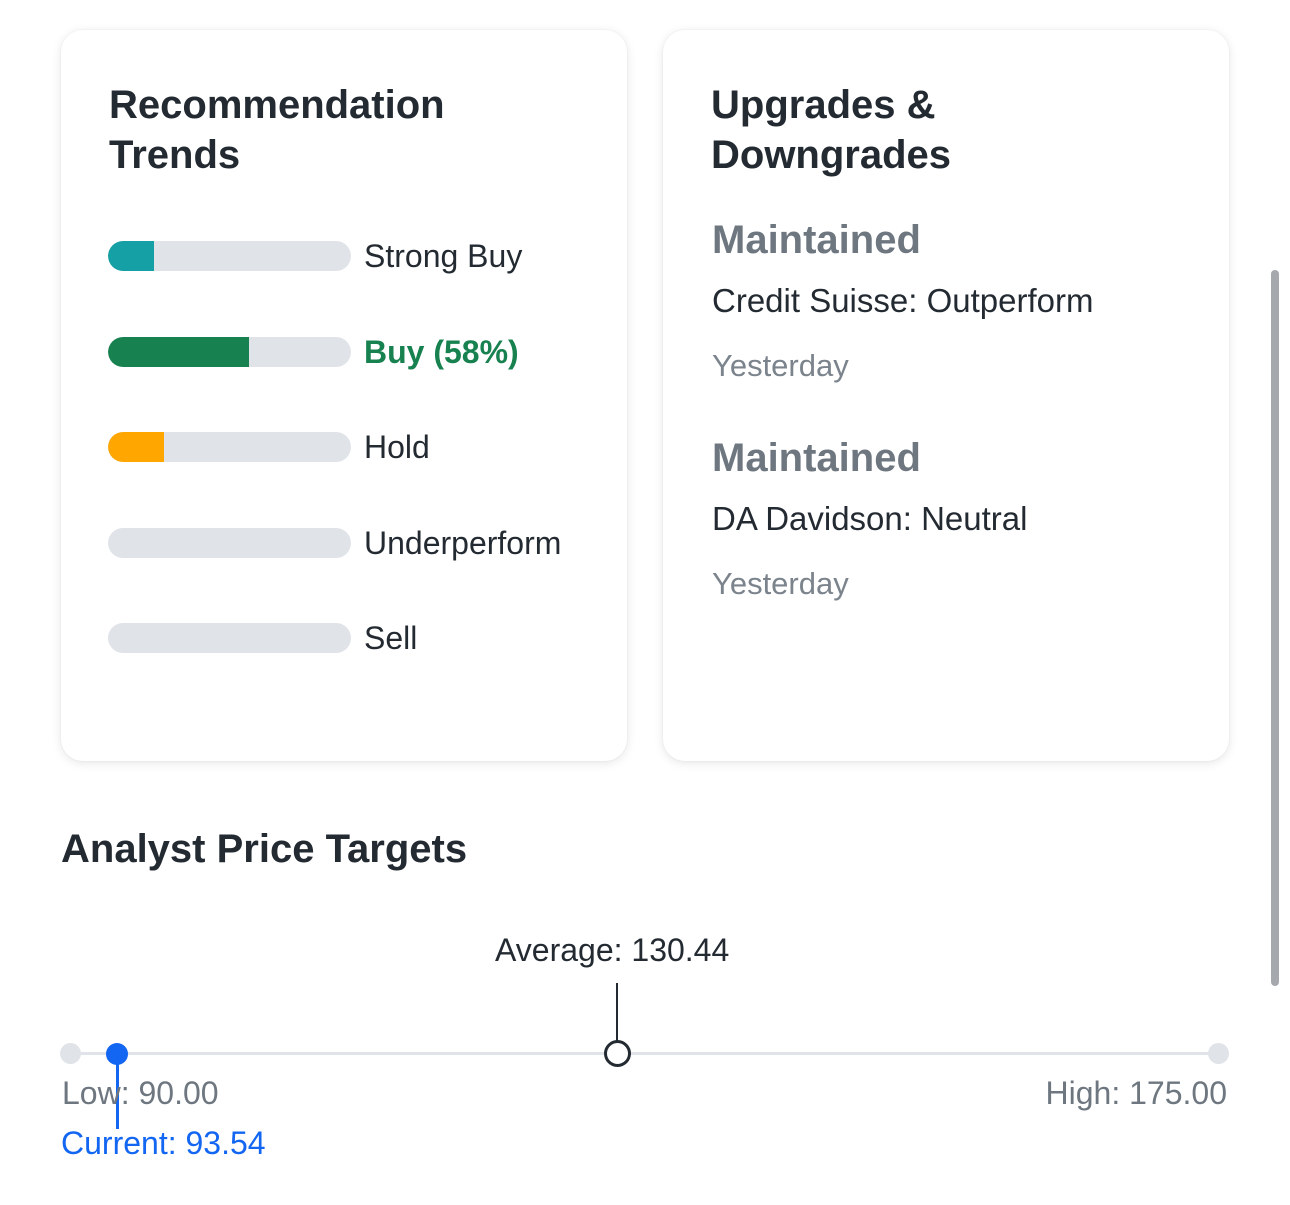 The image size is (1290, 1205). I want to click on current-price-dot, so click(117, 1054).